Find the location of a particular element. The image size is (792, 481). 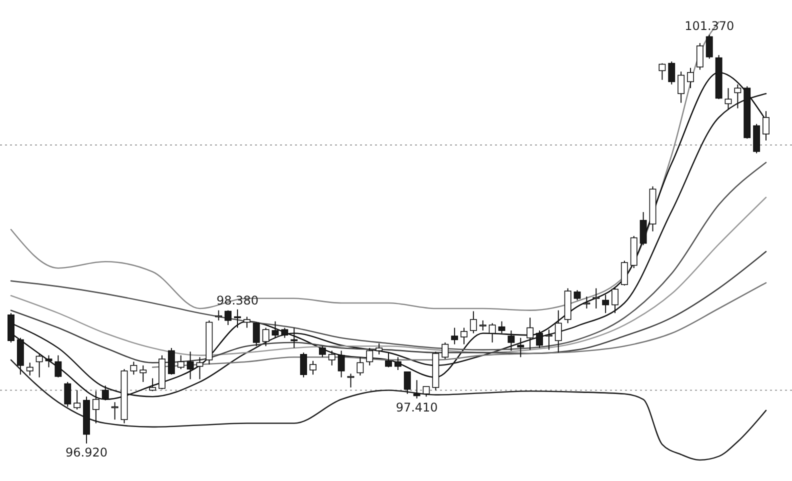

annotation: 101.370 is located at coordinates (709, 25).